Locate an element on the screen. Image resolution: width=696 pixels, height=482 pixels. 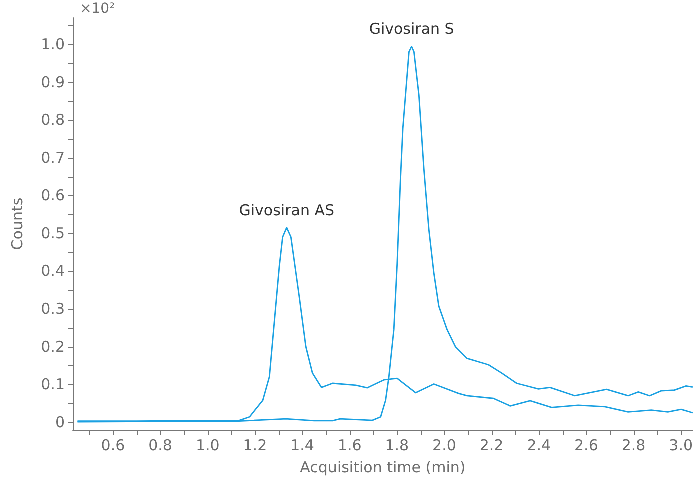
y-tick-label: 0.1 is located at coordinates (53, 385).